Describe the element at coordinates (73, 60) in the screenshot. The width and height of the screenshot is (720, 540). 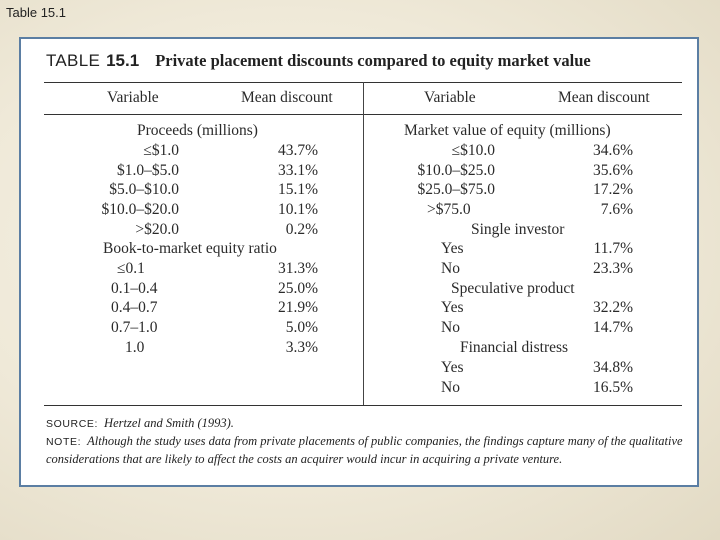
I see `table-label: TABLE` at that location.